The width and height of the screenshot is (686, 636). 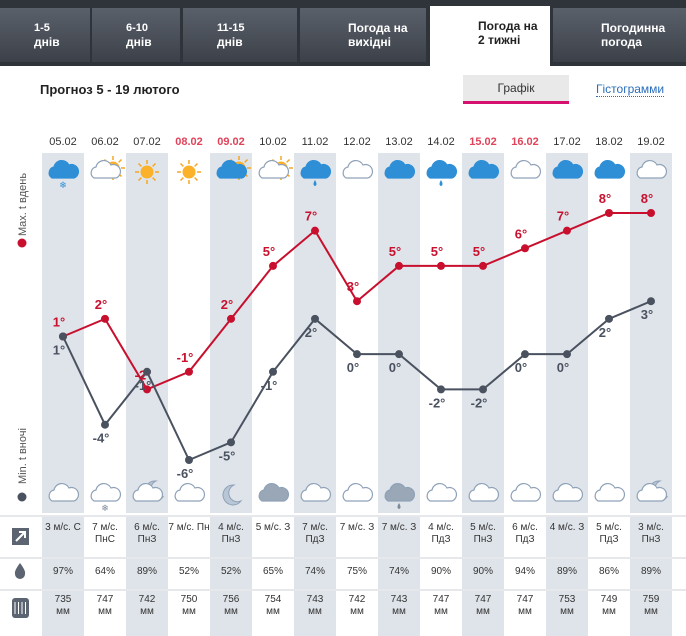 I want to click on tab: Погода на 2 тижні, so click(x=490, y=36).